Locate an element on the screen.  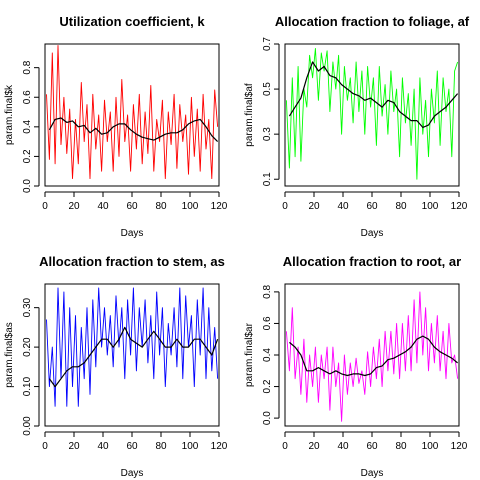
x-axis-label: Days is located at coordinates (132, 233).